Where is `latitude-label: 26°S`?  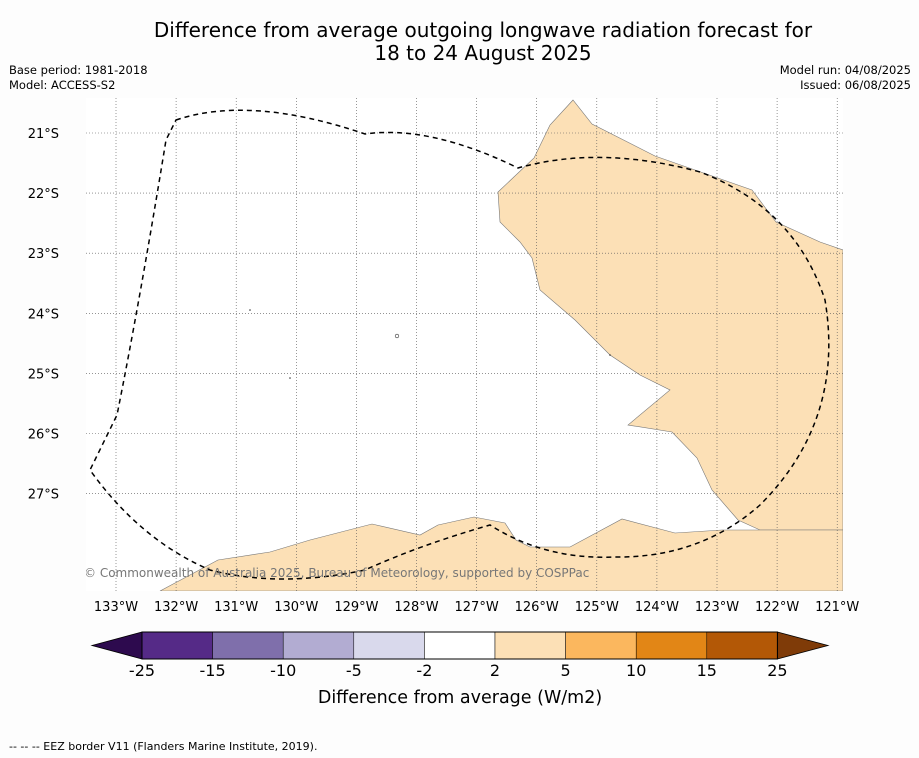 latitude-label: 26°S is located at coordinates (43, 435).